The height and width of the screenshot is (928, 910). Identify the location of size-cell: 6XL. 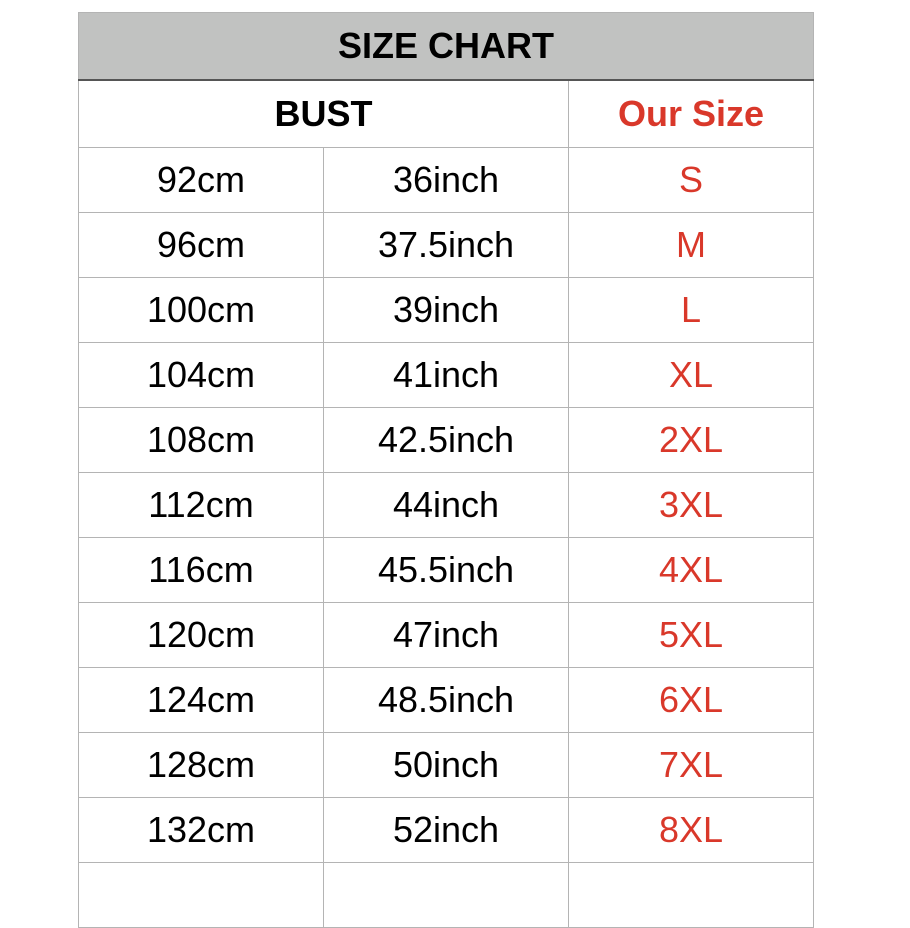
(691, 700).